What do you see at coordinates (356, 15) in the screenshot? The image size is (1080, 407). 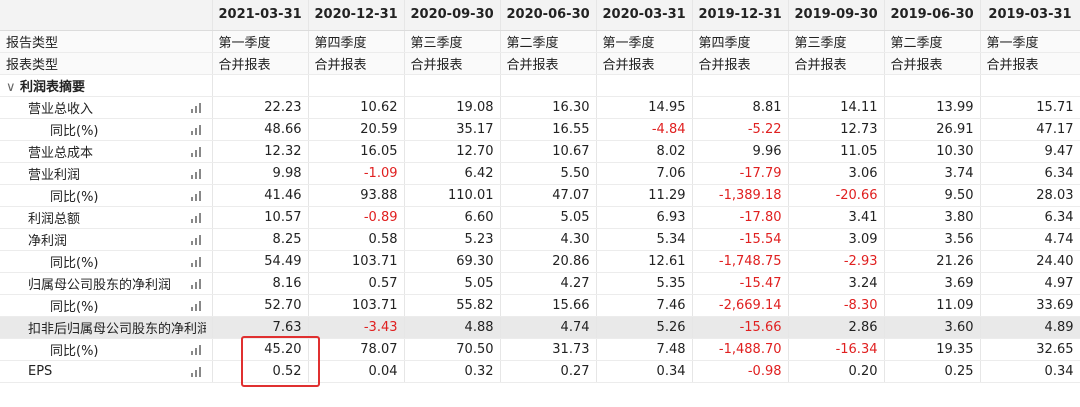 I see `column-header-date: 2020-12-31` at bounding box center [356, 15].